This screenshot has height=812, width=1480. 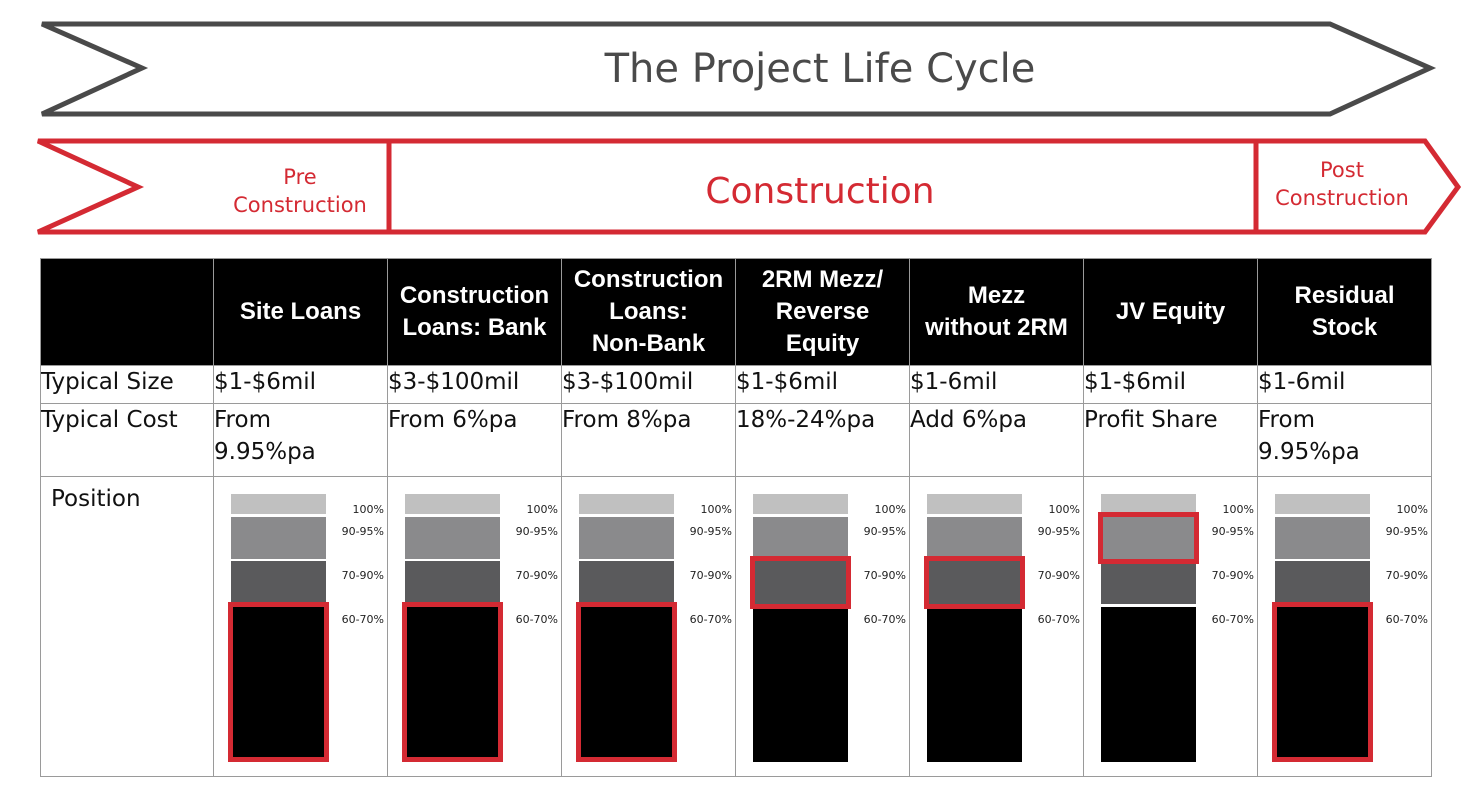 I want to click on cost-cell: From 6%pa, so click(x=474, y=440).